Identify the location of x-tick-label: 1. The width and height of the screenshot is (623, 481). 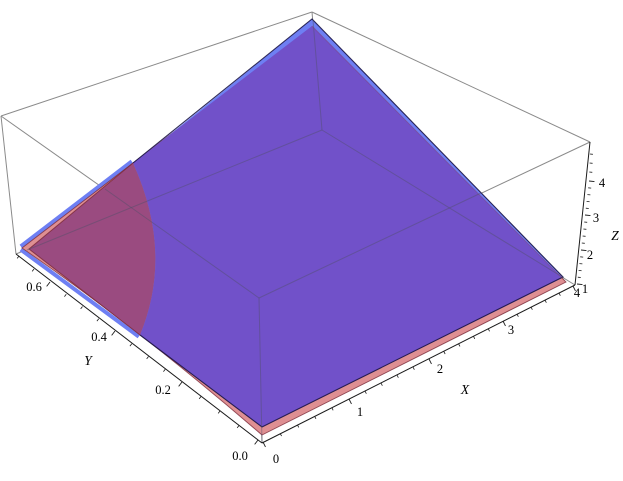
(360, 412).